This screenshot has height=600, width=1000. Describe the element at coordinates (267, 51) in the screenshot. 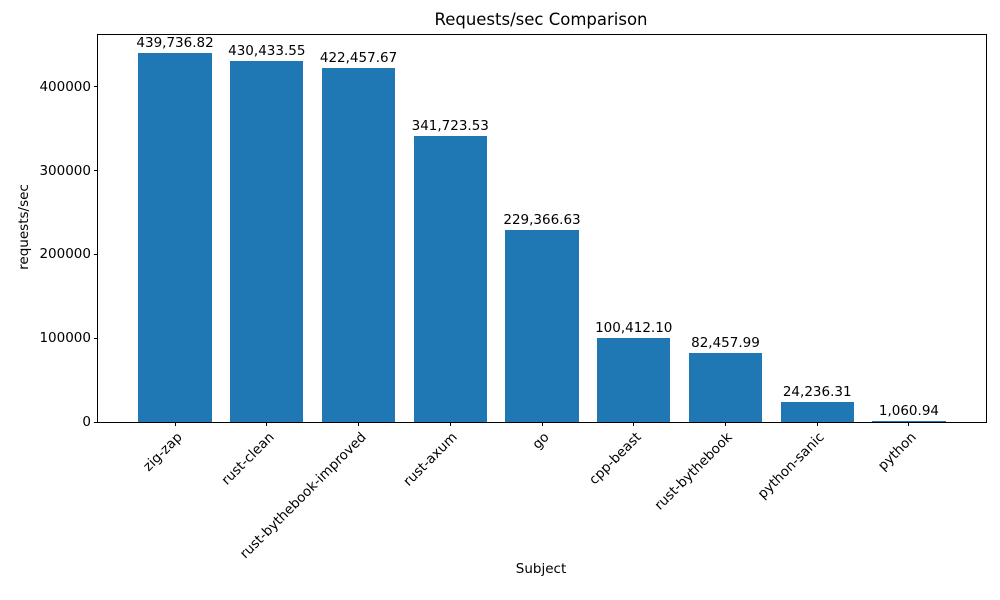

I see `bar-value-label: 430,433.55` at that location.